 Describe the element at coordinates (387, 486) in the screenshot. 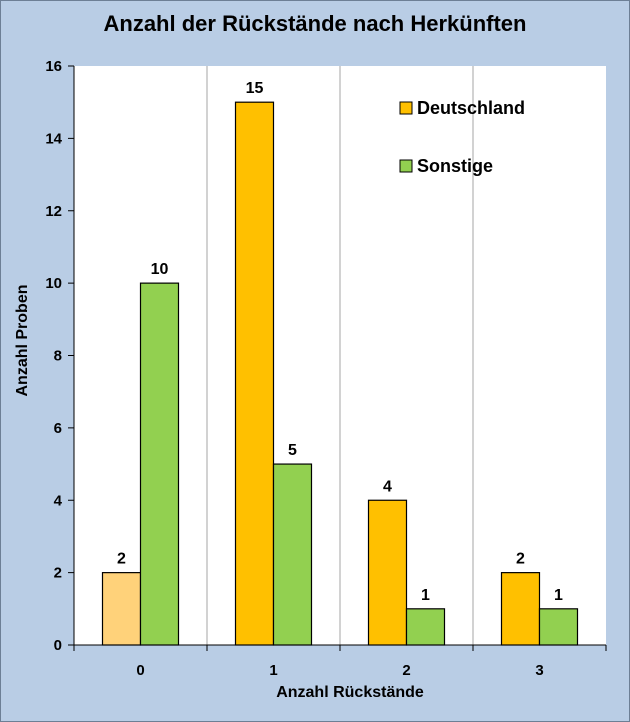

I see `data-label: 4` at that location.